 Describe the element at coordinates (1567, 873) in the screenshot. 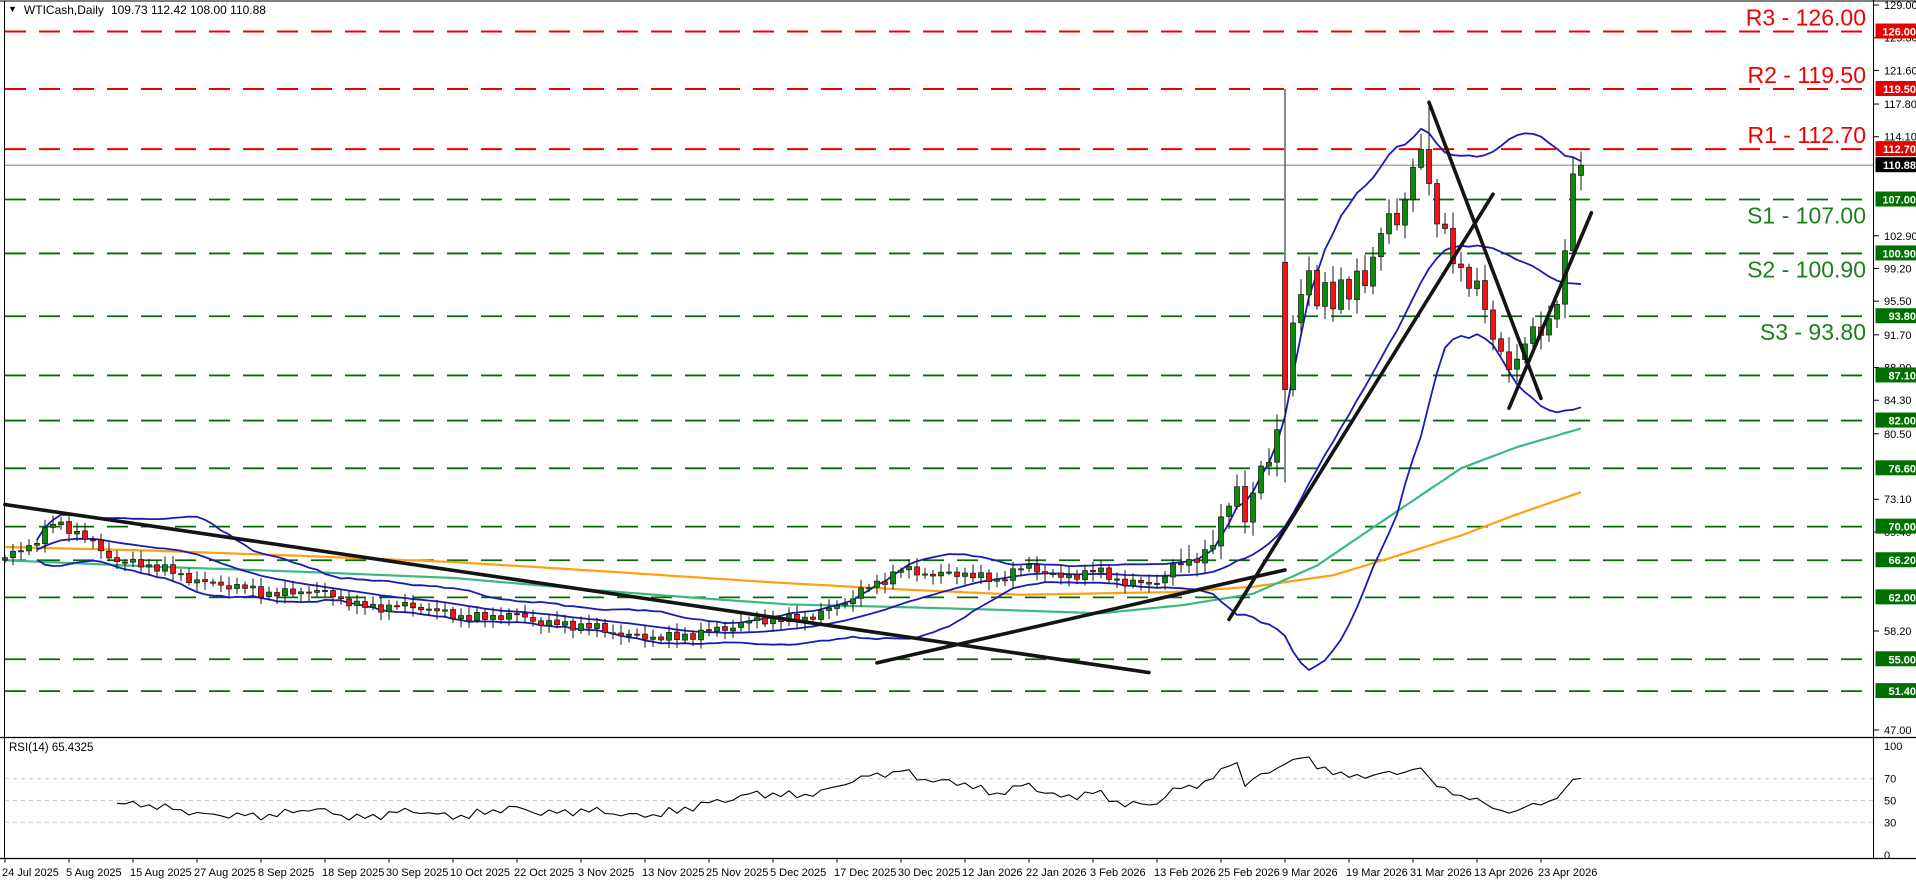

I see `date-label: 23 Apr 2026` at that location.